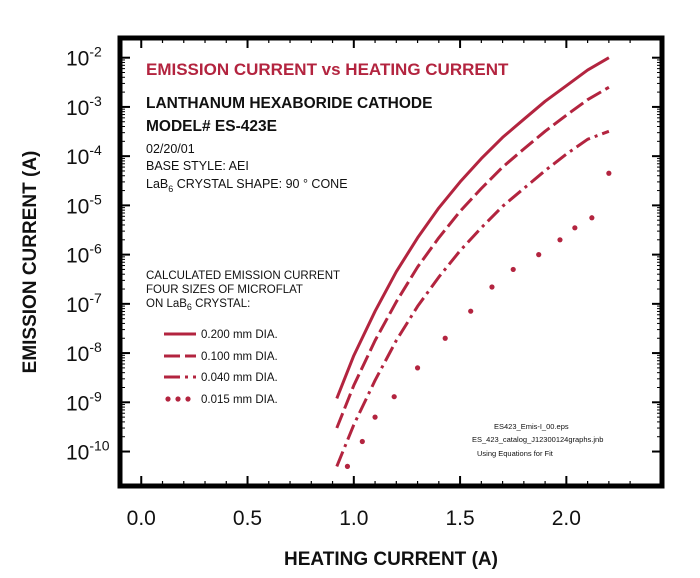 Image resolution: width=700 pixels, height=578 pixels. I want to click on x-tick-label: 2.0, so click(566, 518).